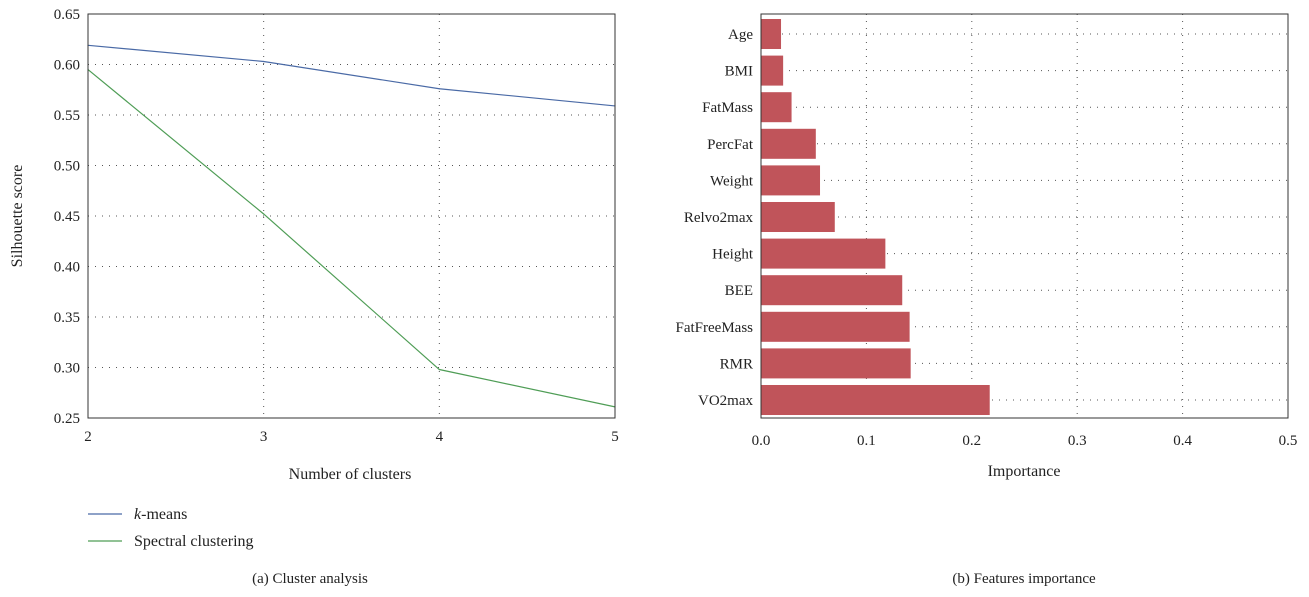 This screenshot has height=597, width=1309. What do you see at coordinates (1288, 441) in the screenshot?
I see `x-tick-label: 0.5` at bounding box center [1288, 441].